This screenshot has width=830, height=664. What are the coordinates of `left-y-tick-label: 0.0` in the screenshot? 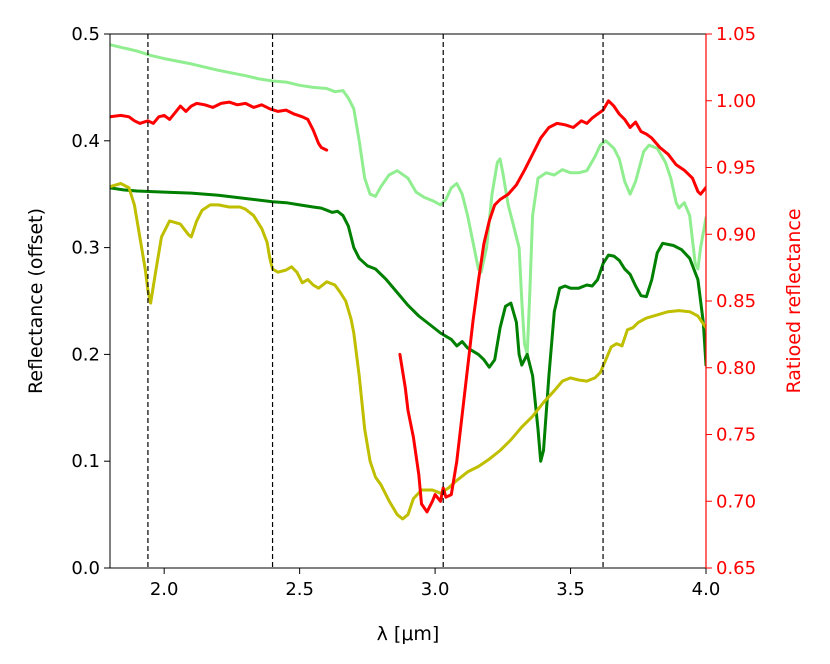 It's located at (85, 568).